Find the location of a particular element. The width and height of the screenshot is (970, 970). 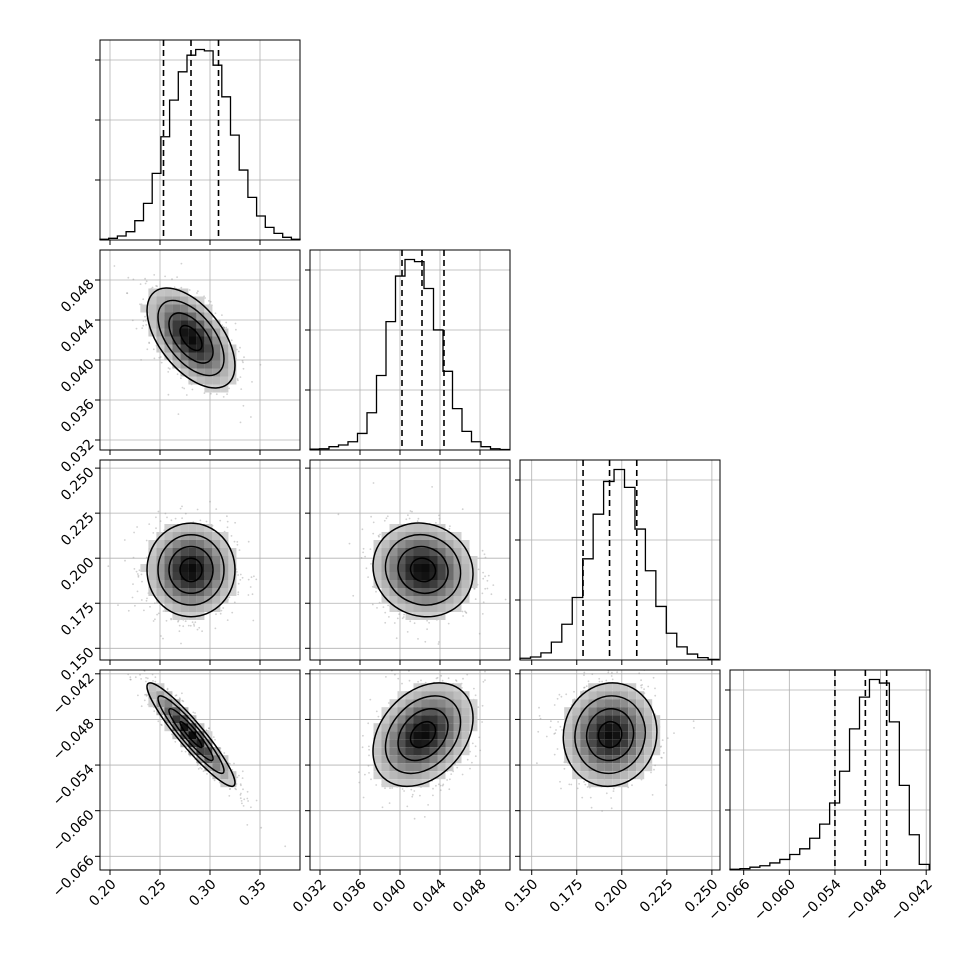

y-tick-label: −0.060 is located at coordinates (74, 831).